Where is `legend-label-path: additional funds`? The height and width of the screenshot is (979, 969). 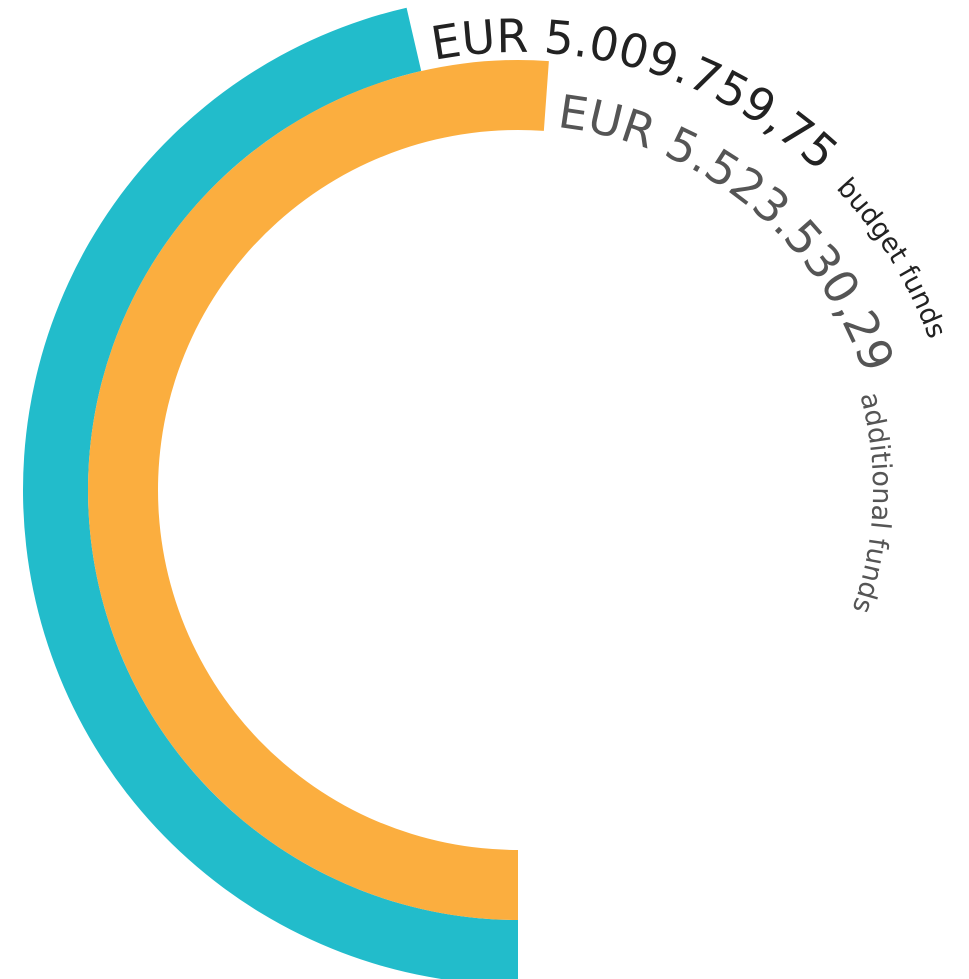
legend-label-path: additional funds is located at coordinates (871, 503).